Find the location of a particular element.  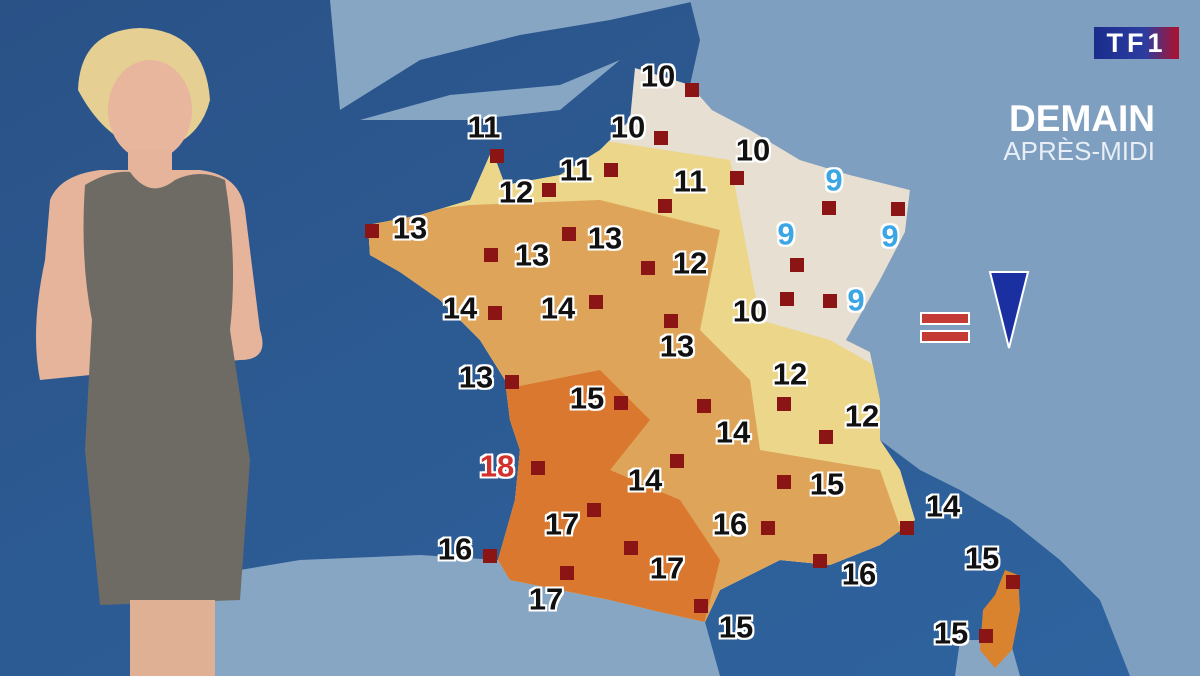

station-temperature: 18 is located at coordinates (497, 466).